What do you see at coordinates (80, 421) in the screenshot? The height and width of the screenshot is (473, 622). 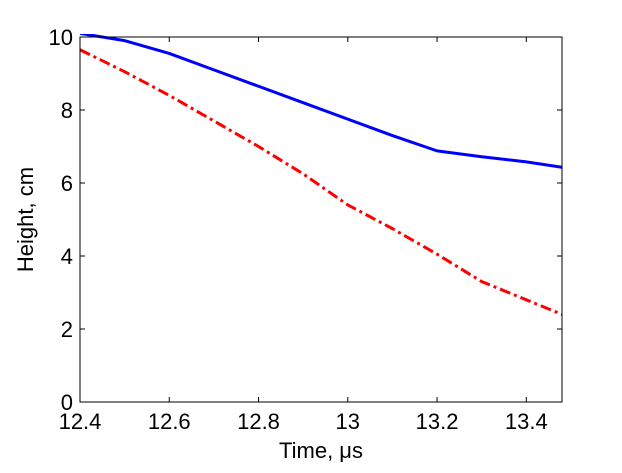 I see `x-tick-label: 12.4` at bounding box center [80, 421].